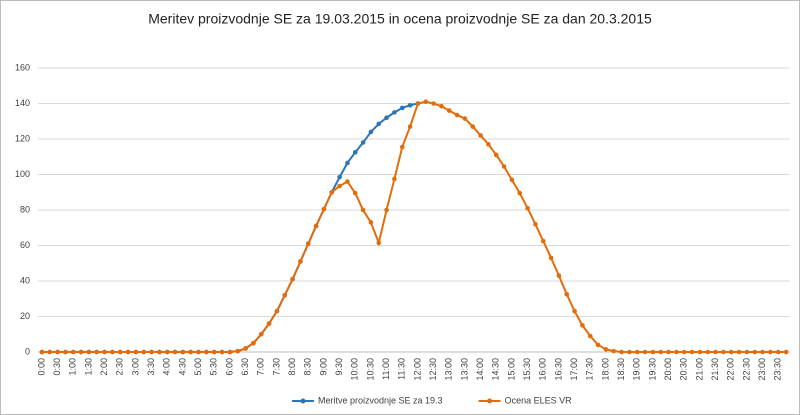 Image resolution: width=800 pixels, height=415 pixels. What do you see at coordinates (746, 369) in the screenshot?
I see `x-tick-label: 22:30` at bounding box center [746, 369].